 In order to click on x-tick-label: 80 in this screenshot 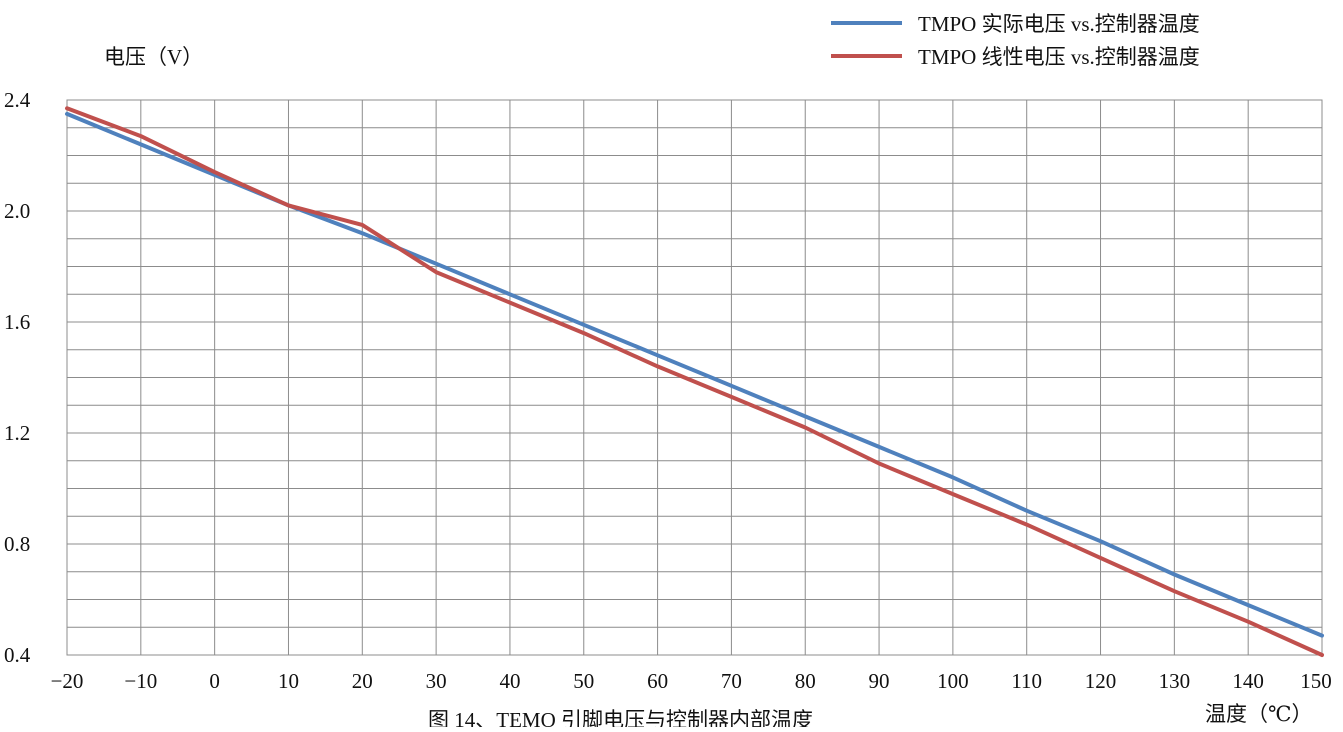, I will do `click(805, 681)`.